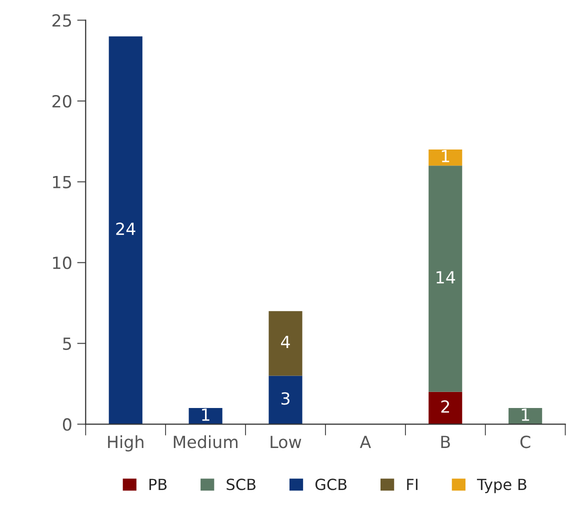 The height and width of the screenshot is (505, 571). What do you see at coordinates (158, 484) in the screenshot?
I see `legend-label: PB` at bounding box center [158, 484].